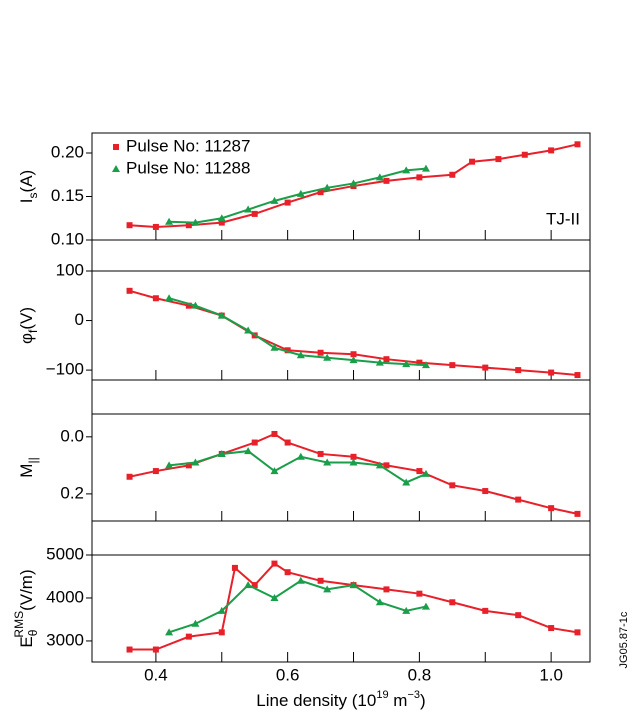 This screenshot has width=633, height=718. I want to click on y-label-unit: (V), so click(26, 318).